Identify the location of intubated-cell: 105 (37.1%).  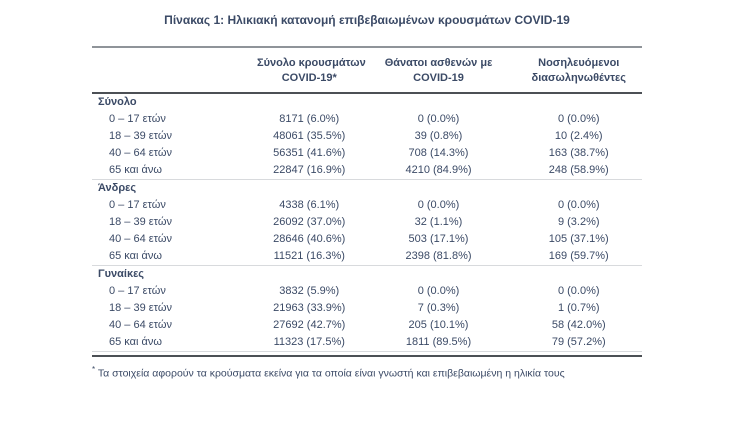
(578, 239).